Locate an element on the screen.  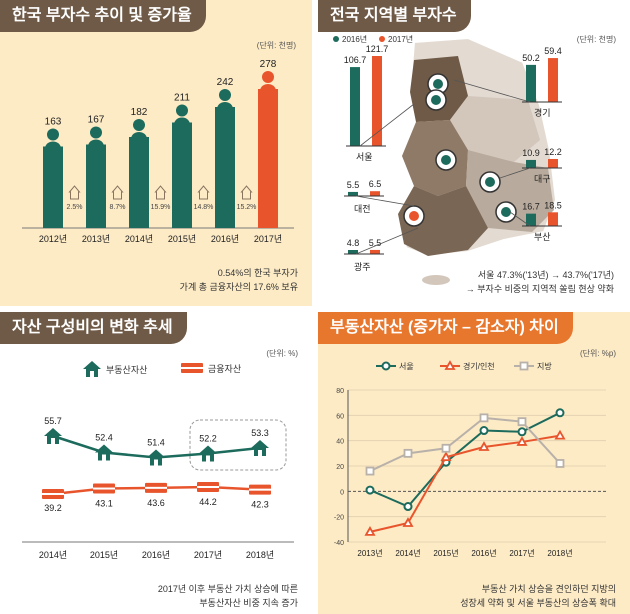
bar-1-head-icon is located at coordinates (96, 132).